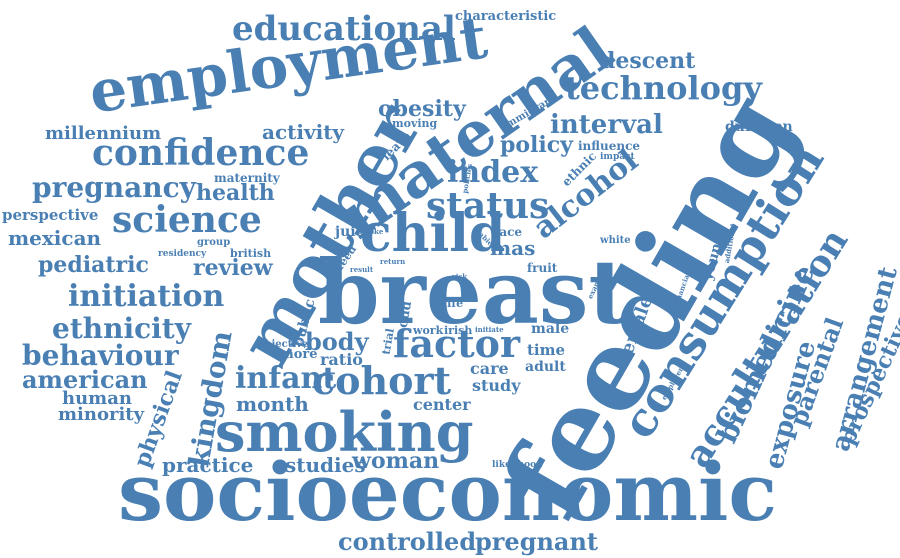 This screenshot has height=558, width=900. Describe the element at coordinates (442, 404) in the screenshot. I see `word-center: center` at that location.